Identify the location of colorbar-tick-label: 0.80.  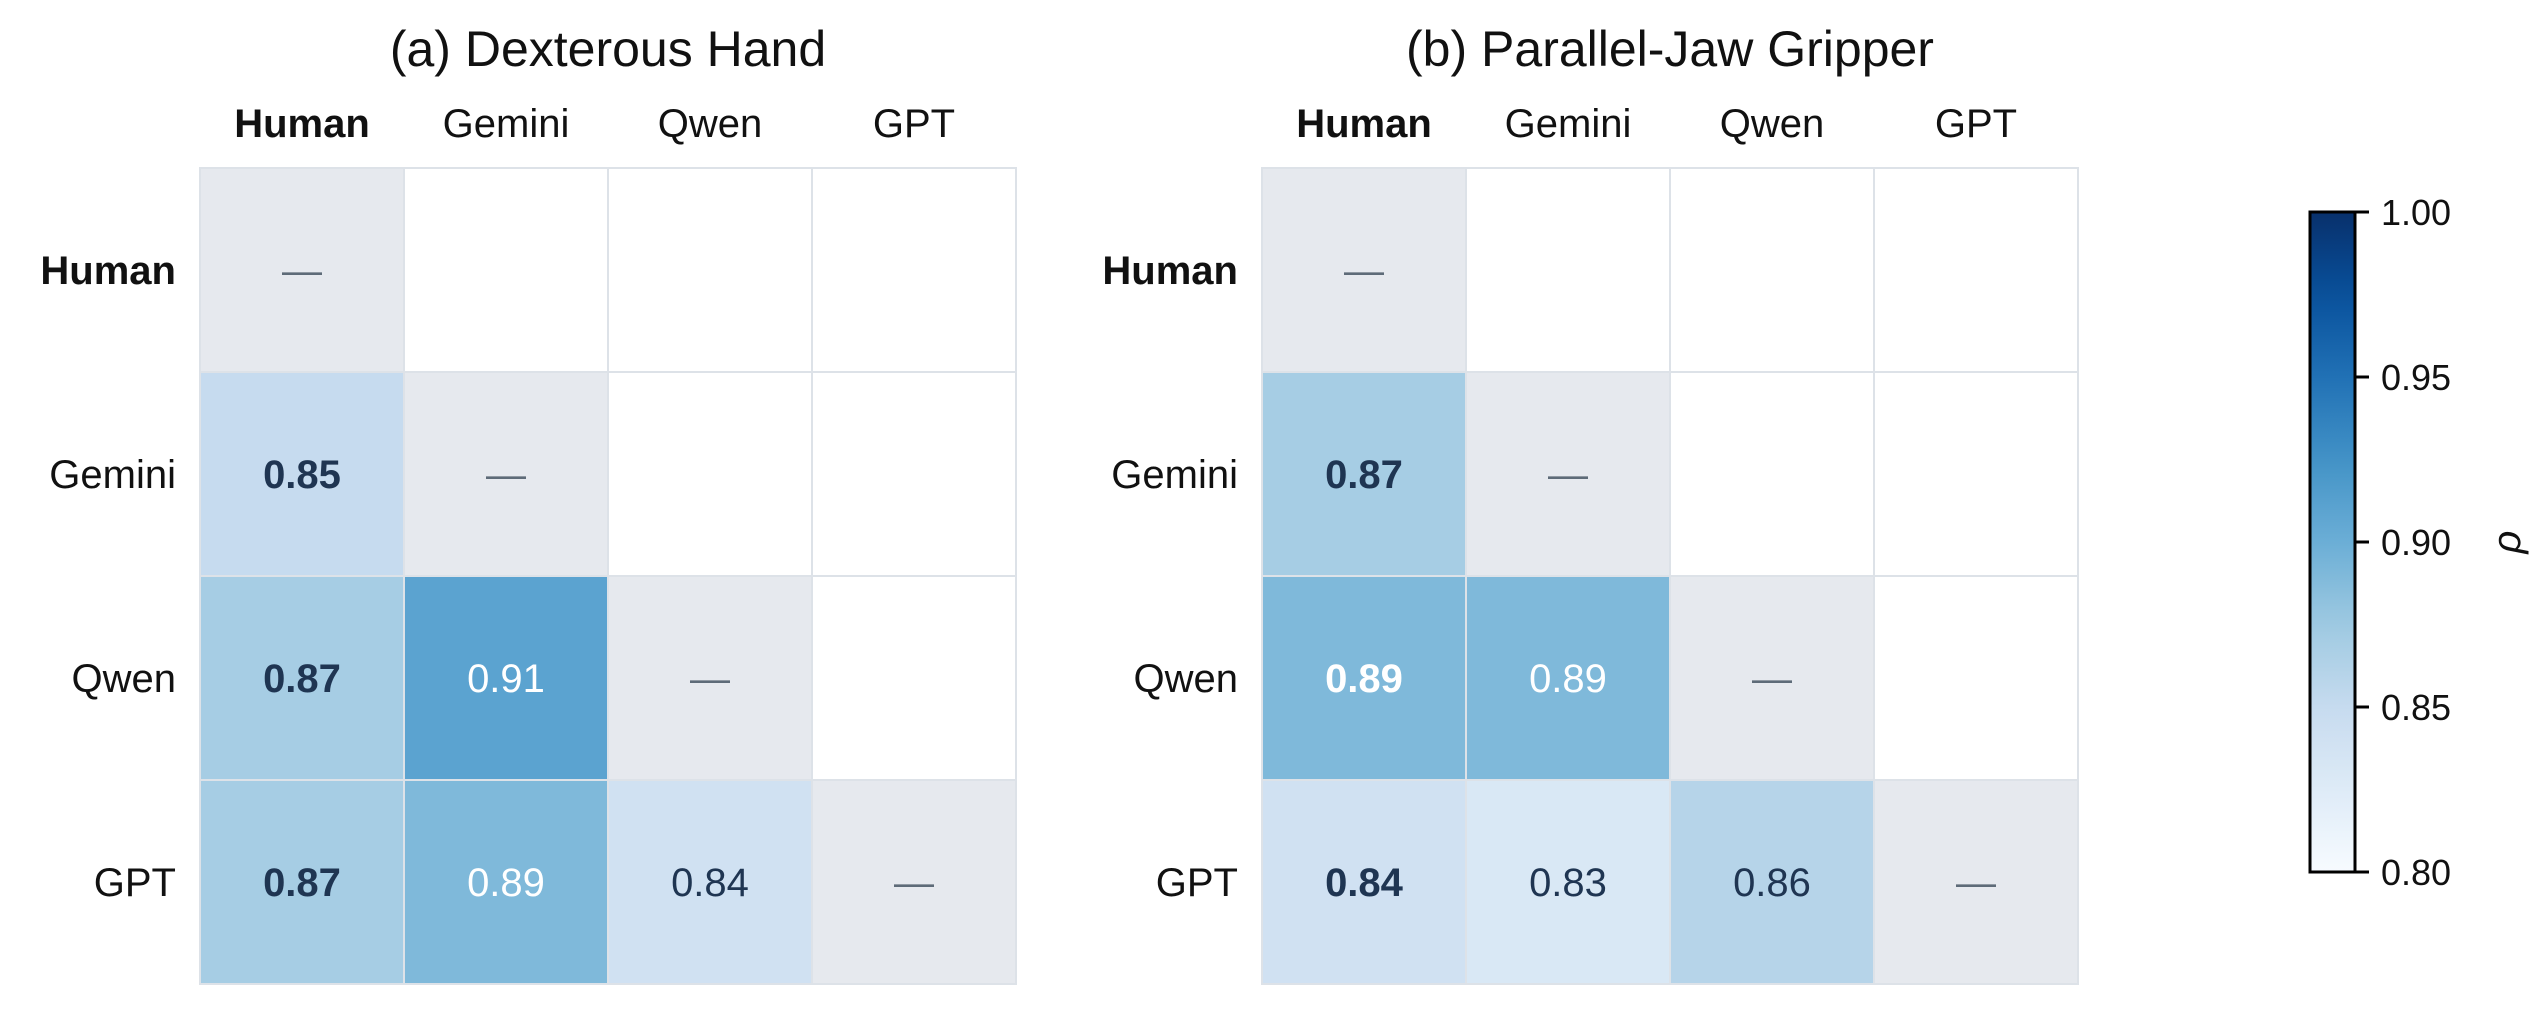
(2416, 872).